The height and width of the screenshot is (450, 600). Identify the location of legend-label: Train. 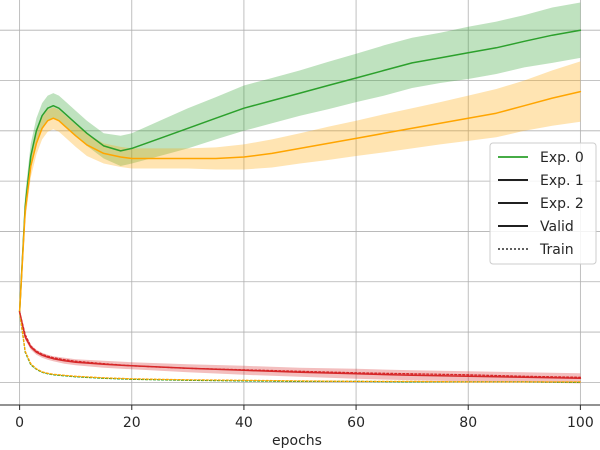
(556, 250).